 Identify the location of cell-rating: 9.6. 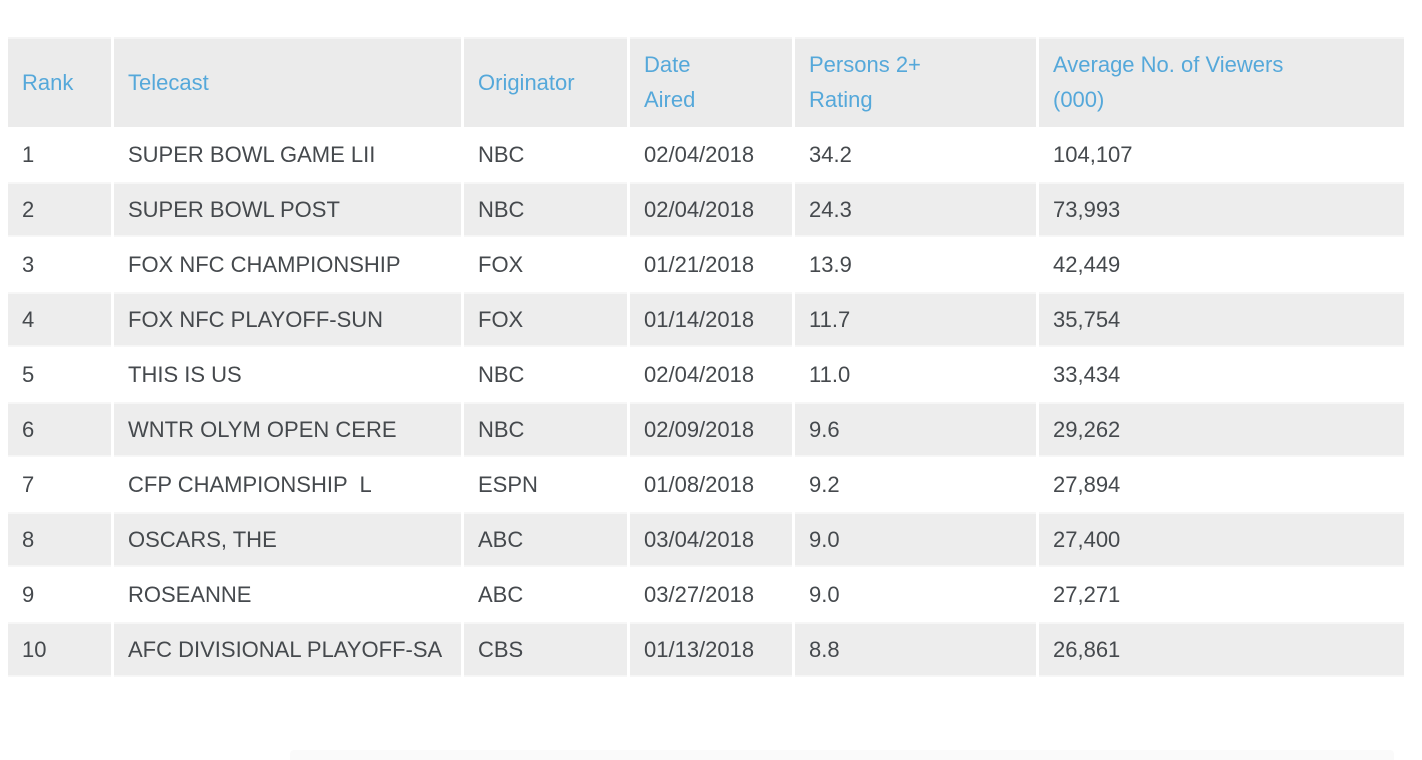
(917, 429).